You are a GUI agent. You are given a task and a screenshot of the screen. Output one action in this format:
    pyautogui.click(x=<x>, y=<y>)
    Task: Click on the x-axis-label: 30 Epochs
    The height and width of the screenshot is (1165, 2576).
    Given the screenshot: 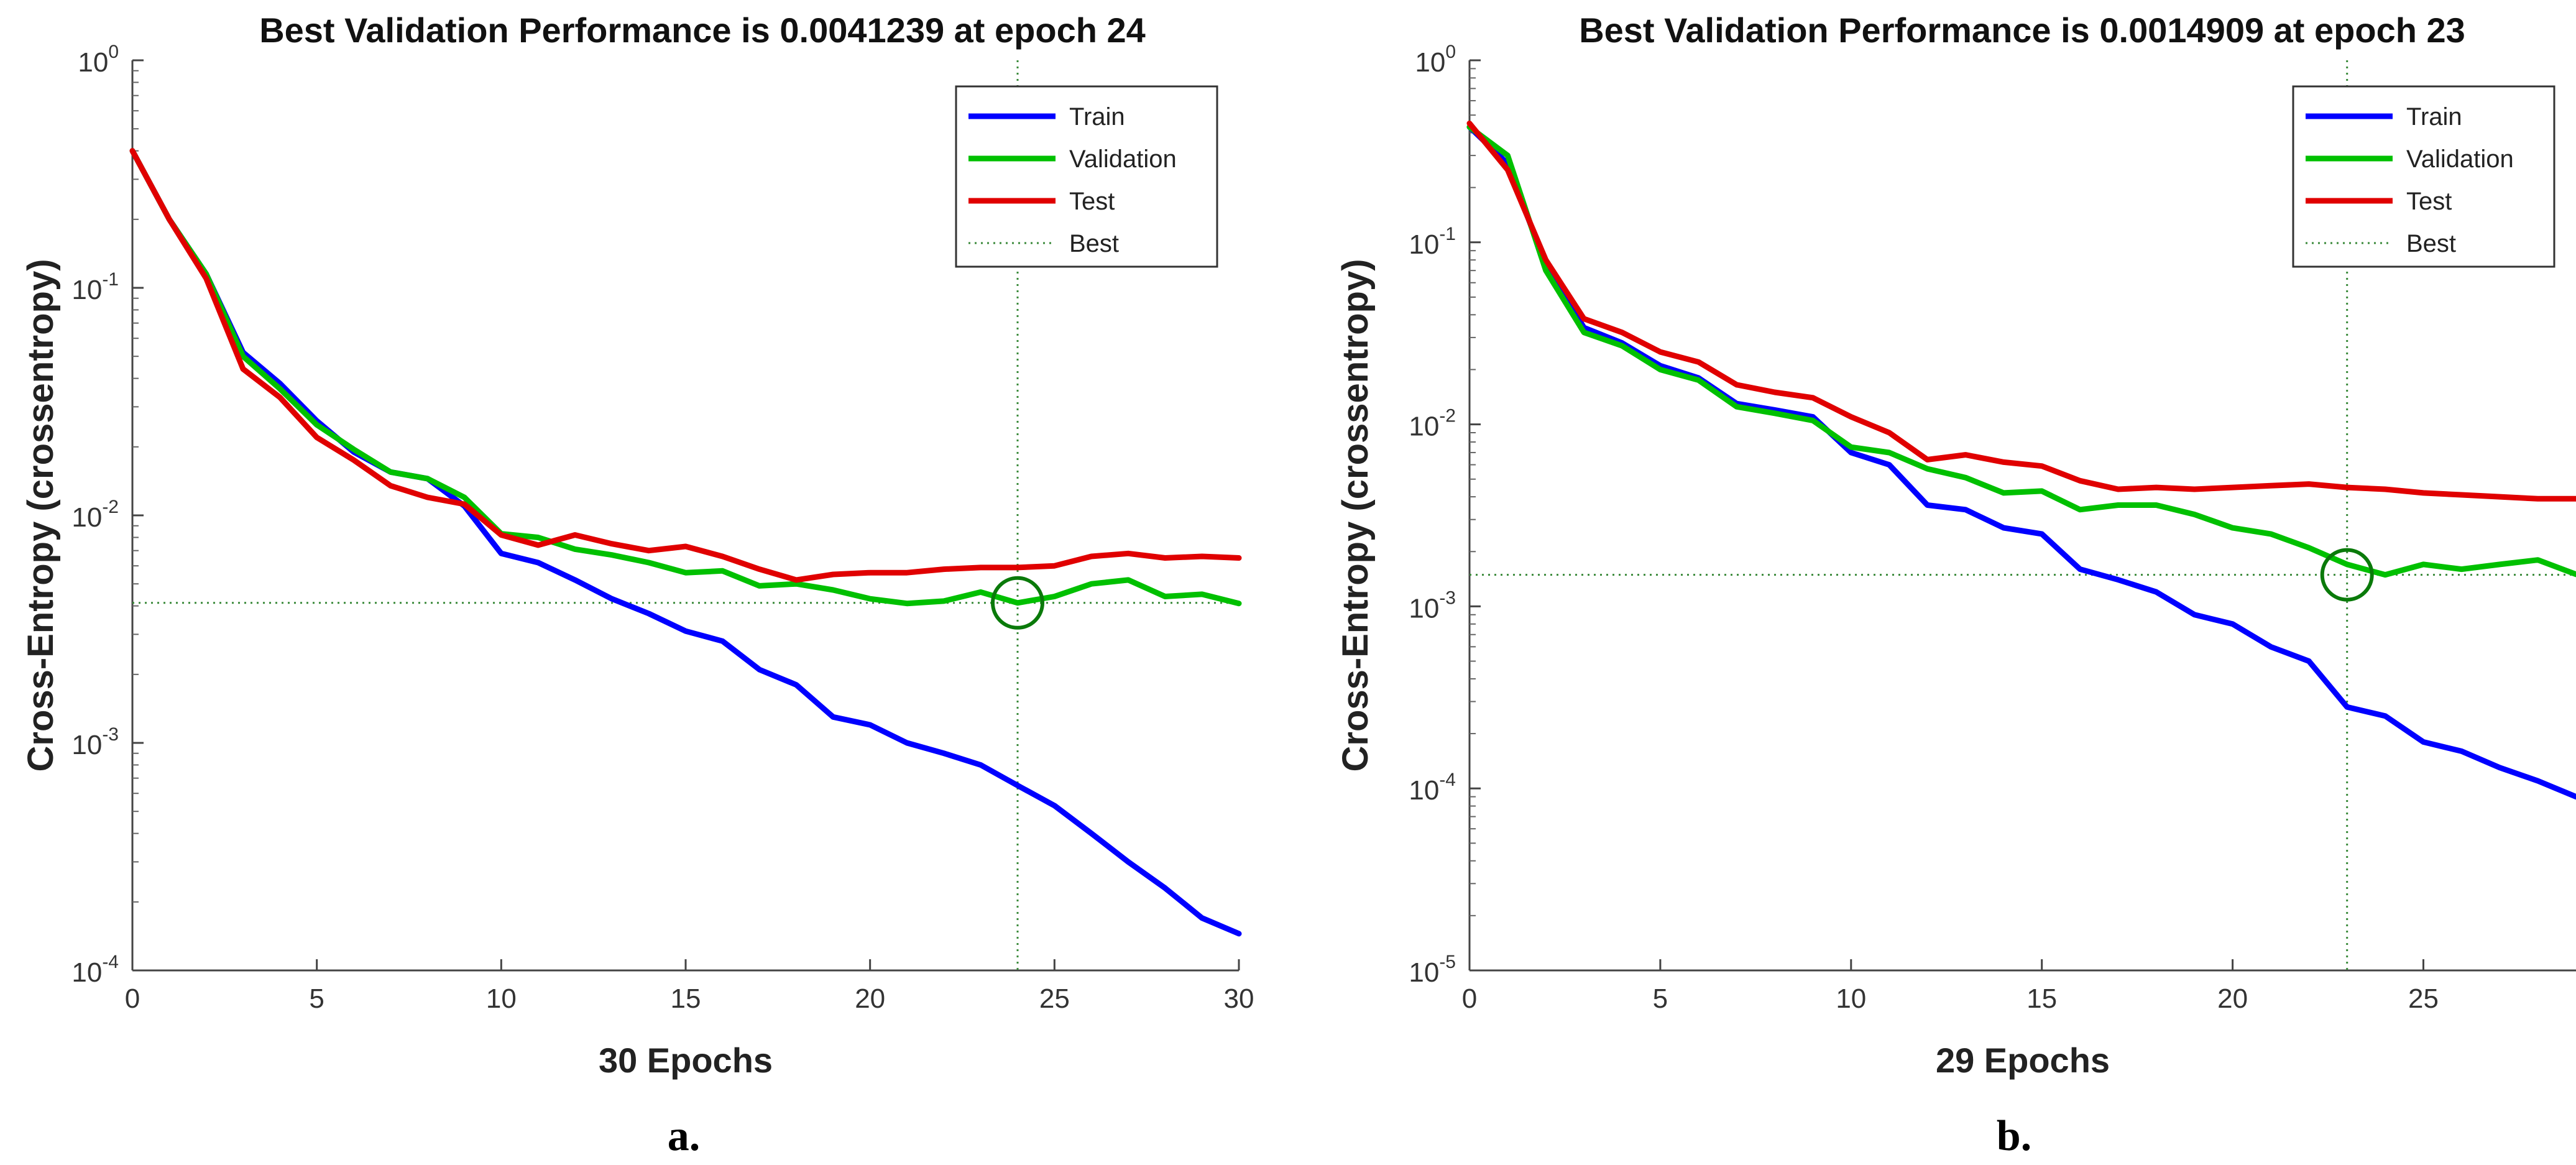 What is the action you would take?
    pyautogui.click(x=686, y=1060)
    